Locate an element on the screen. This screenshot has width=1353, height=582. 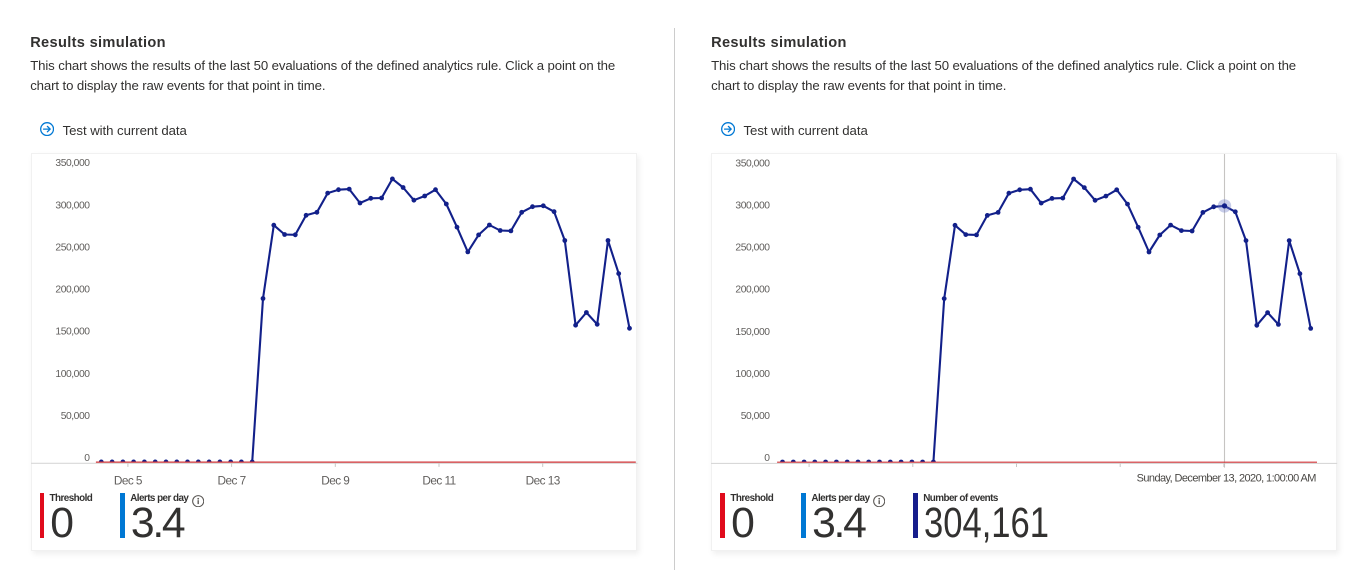
svg-text: Dec 9 is located at coordinates (335, 481).